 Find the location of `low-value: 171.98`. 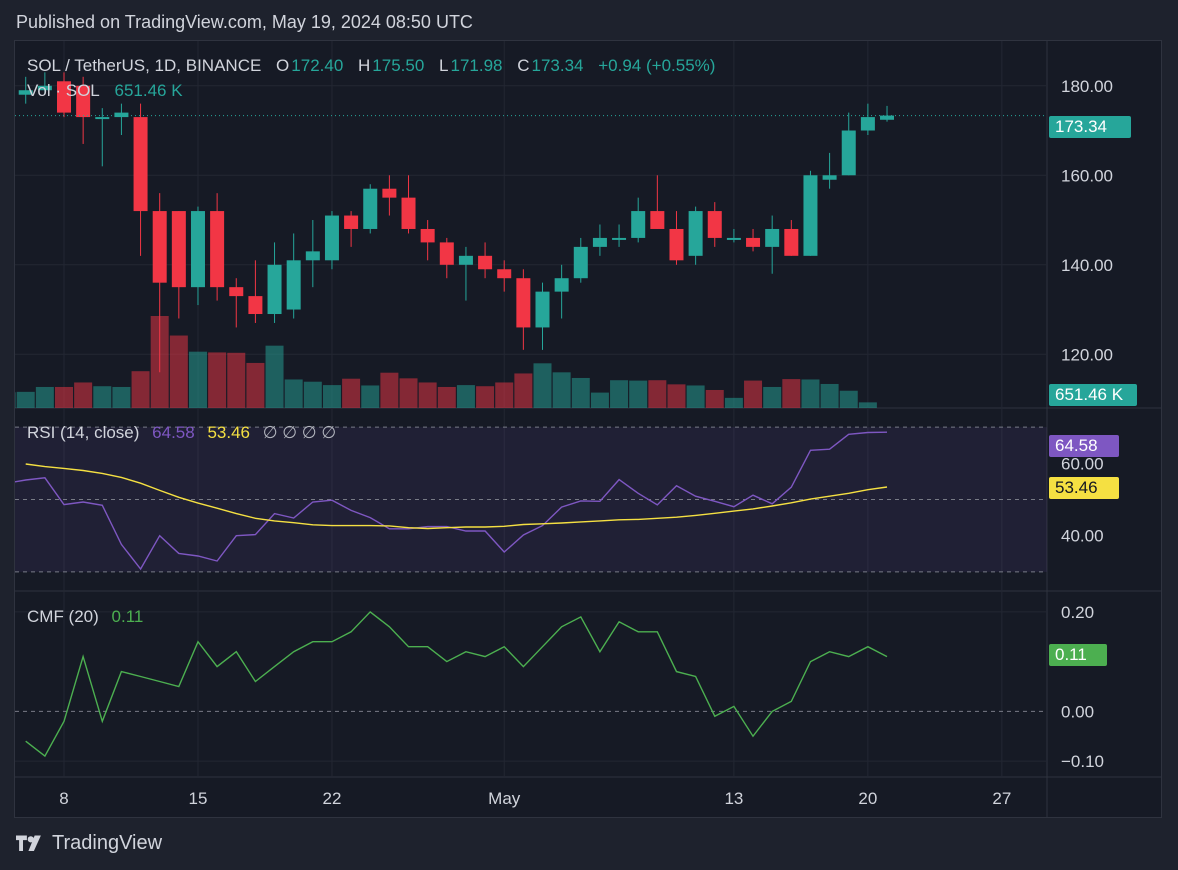

low-value: 171.98 is located at coordinates (476, 65).